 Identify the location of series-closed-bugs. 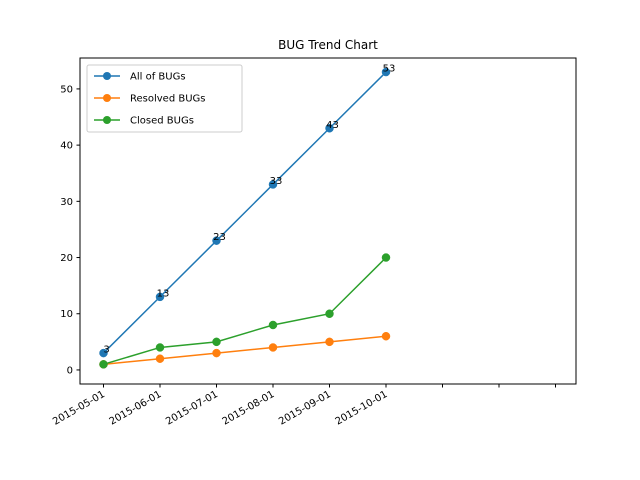
(245, 311).